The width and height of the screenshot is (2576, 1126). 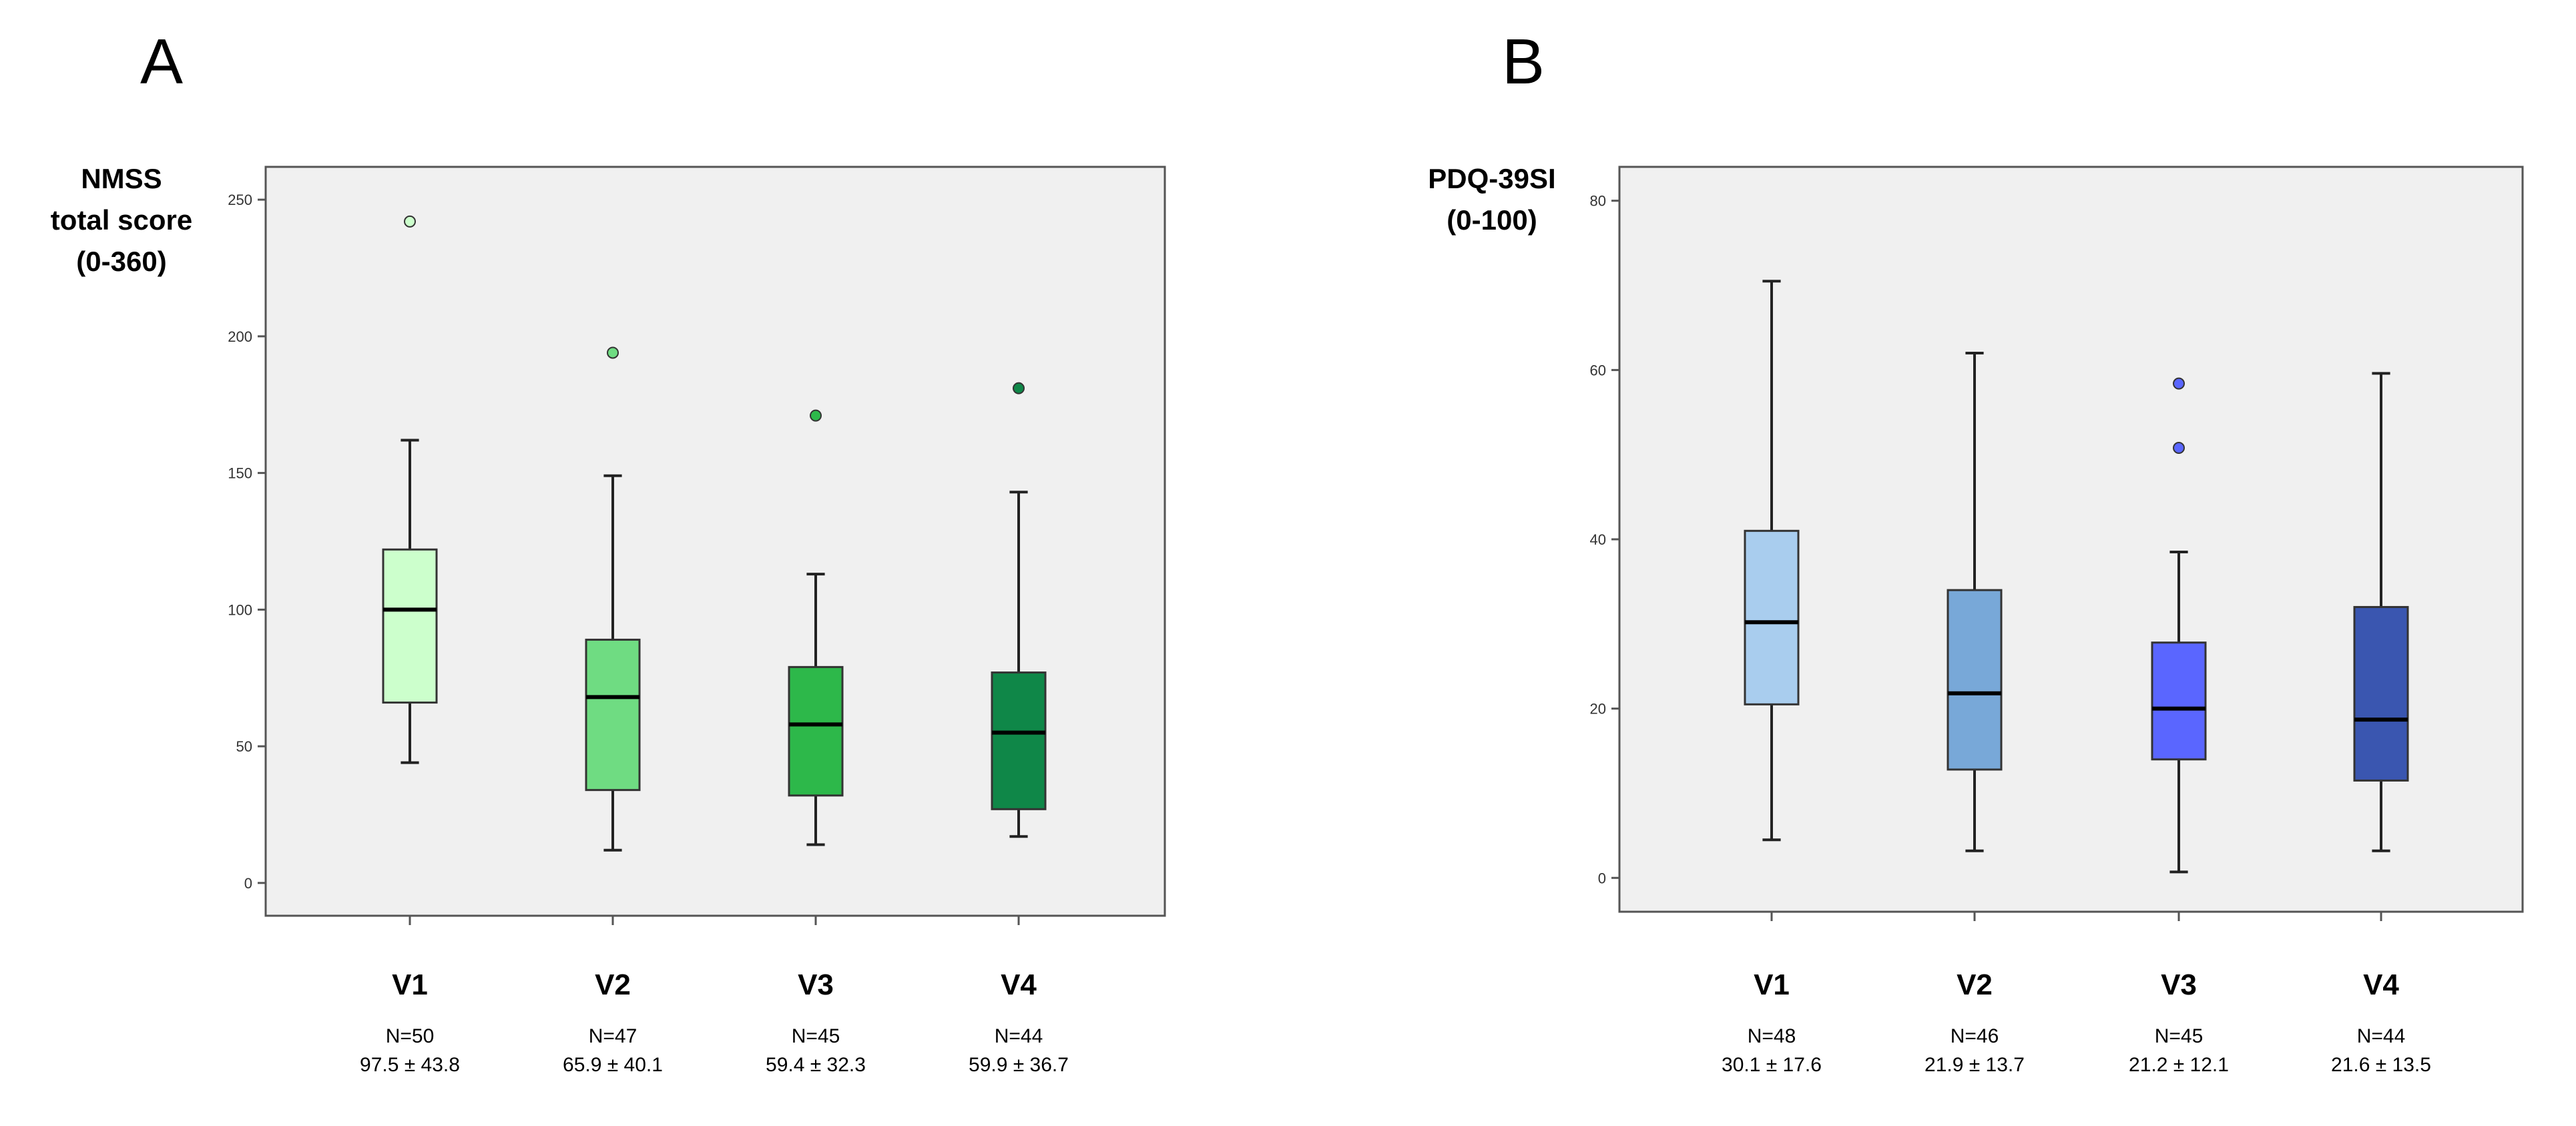 What do you see at coordinates (1492, 220) in the screenshot?
I see `y-axis-label-line: (0-100)` at bounding box center [1492, 220].